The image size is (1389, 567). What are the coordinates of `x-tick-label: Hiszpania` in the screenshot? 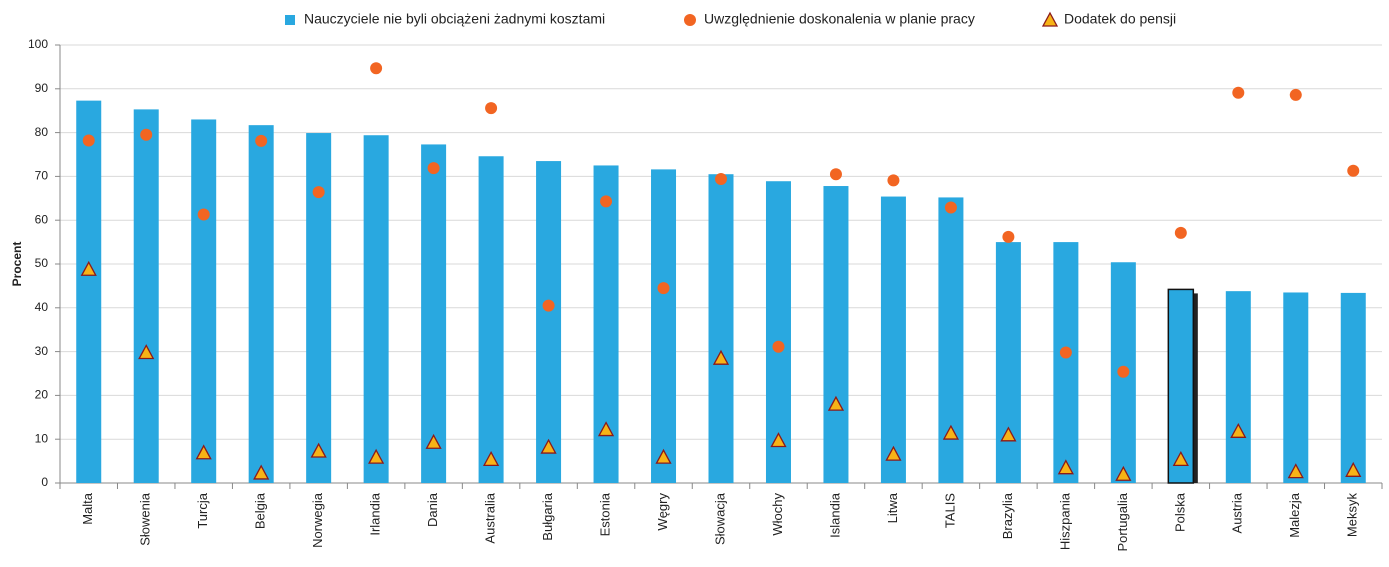 It's located at (1064, 521).